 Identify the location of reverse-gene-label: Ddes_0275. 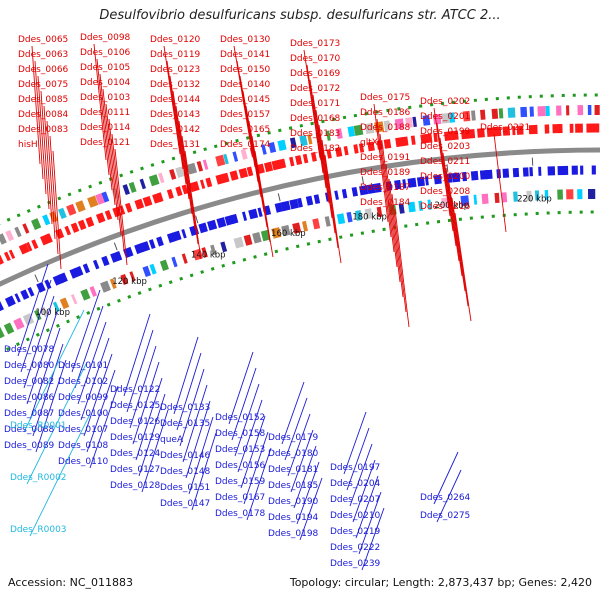
(445, 516).